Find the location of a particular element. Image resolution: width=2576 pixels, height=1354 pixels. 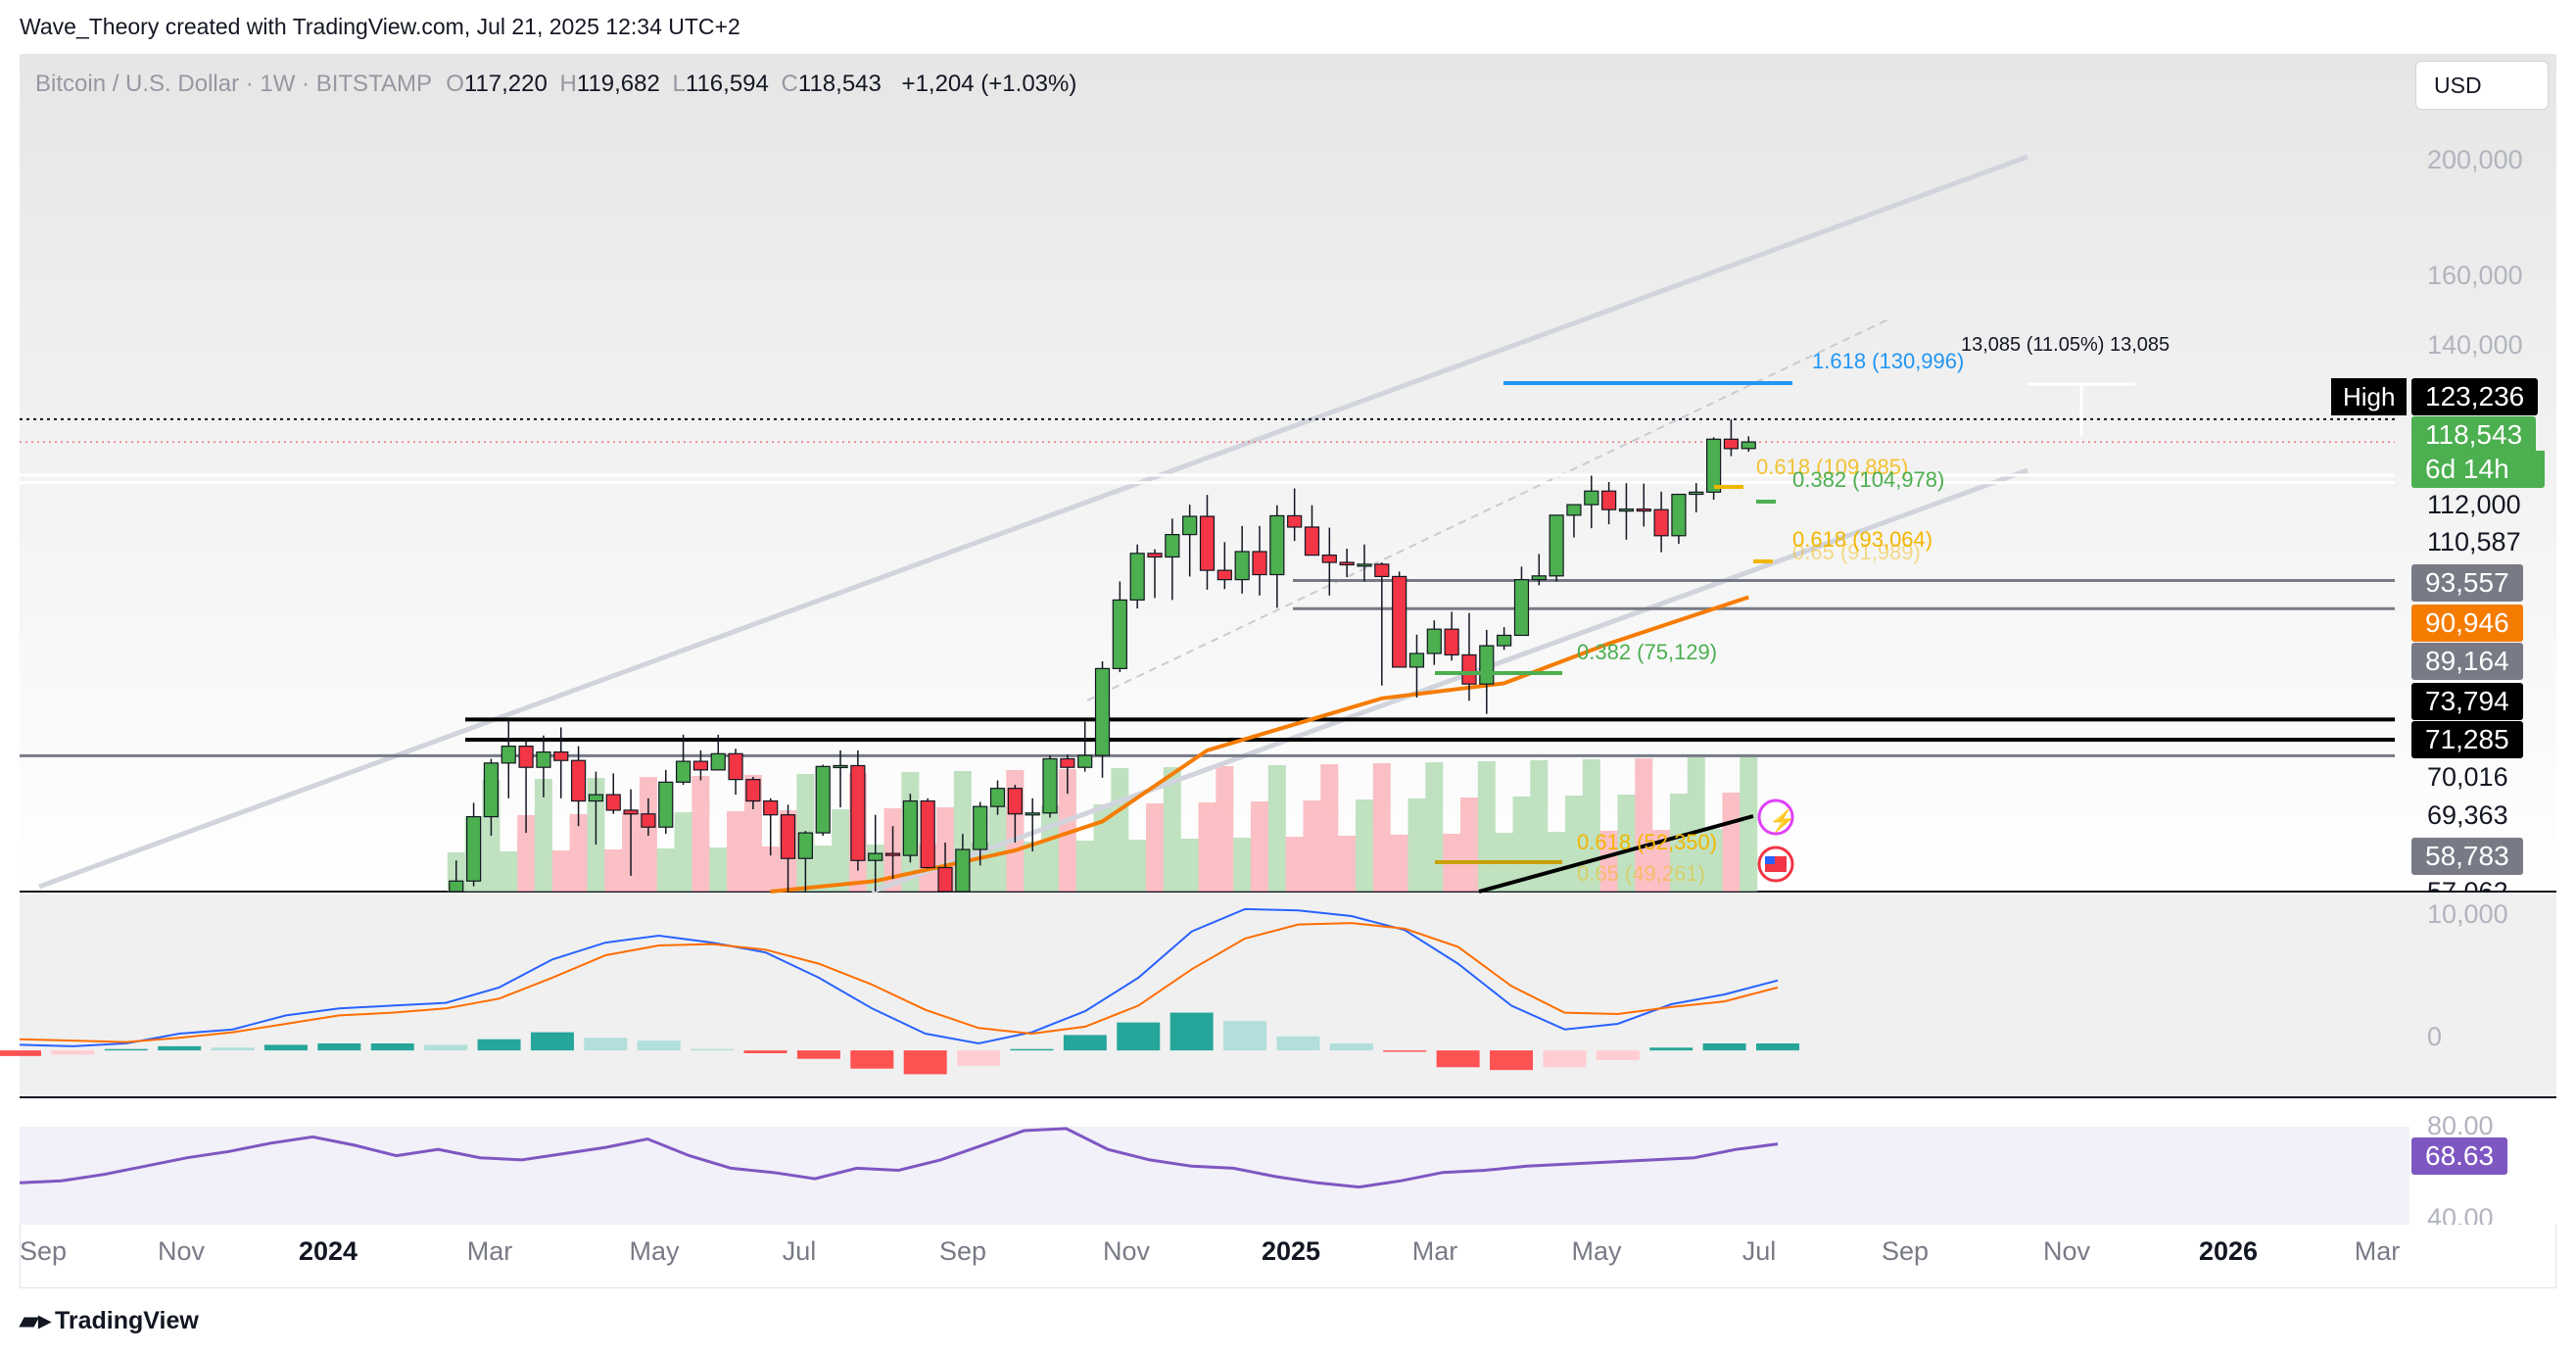

high-label: H is located at coordinates (568, 84).